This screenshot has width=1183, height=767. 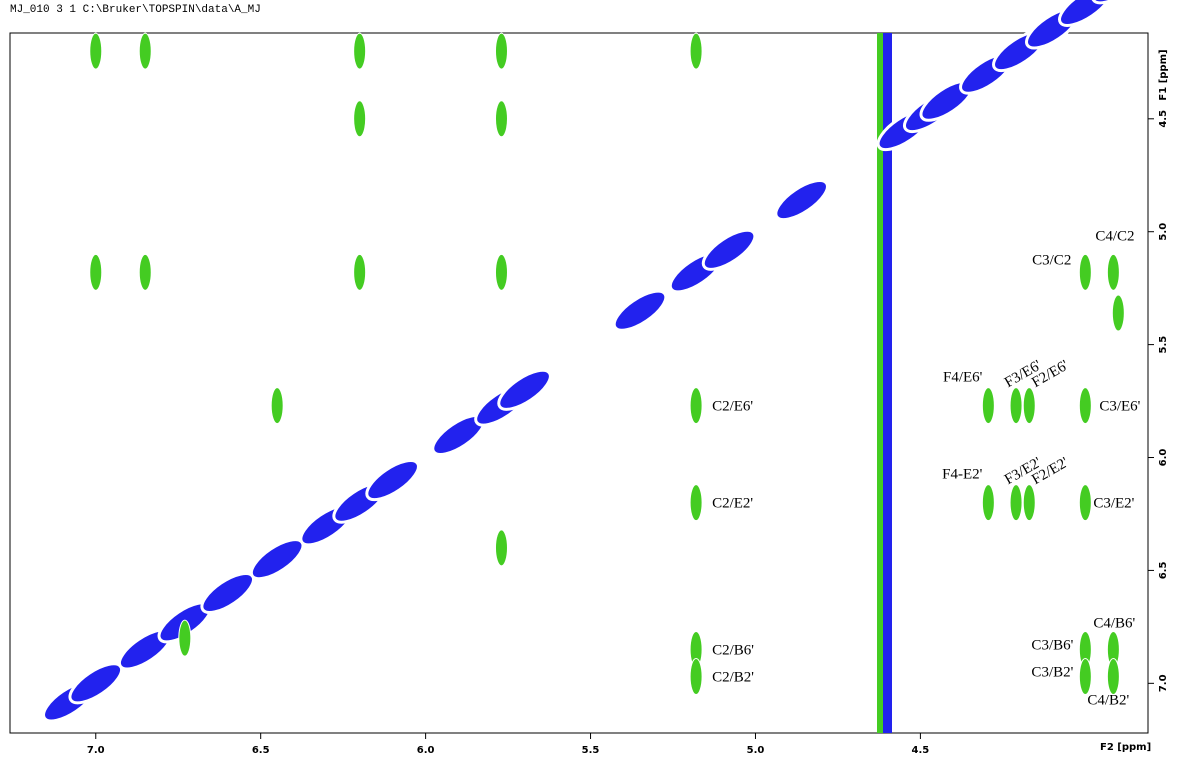 I want to click on y-tick-label: 4.5, so click(x=1163, y=119).